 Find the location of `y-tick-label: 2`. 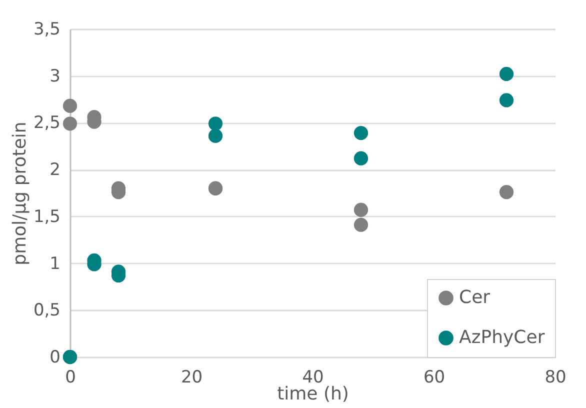

y-tick-label: 2 is located at coordinates (55, 170).